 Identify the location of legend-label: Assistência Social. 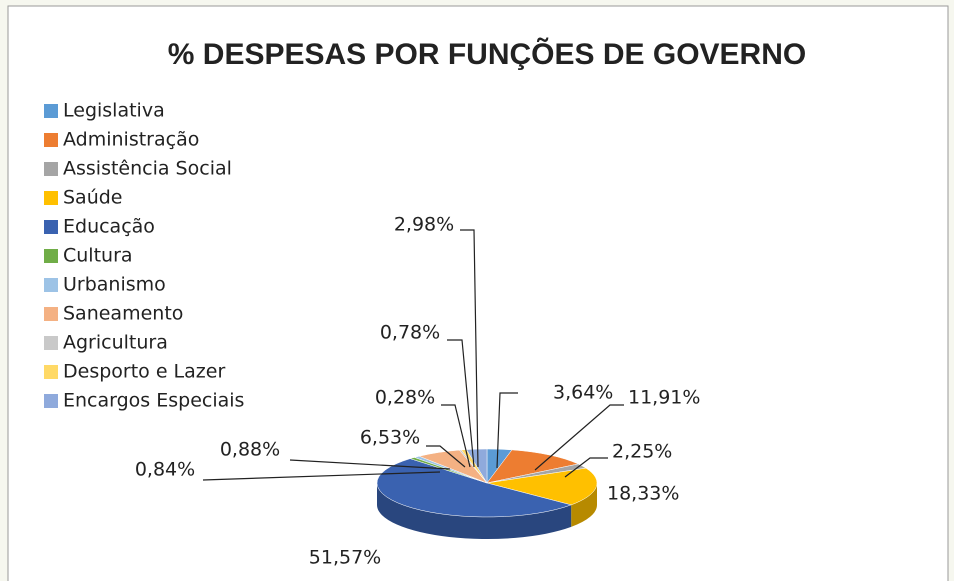
(147, 169).